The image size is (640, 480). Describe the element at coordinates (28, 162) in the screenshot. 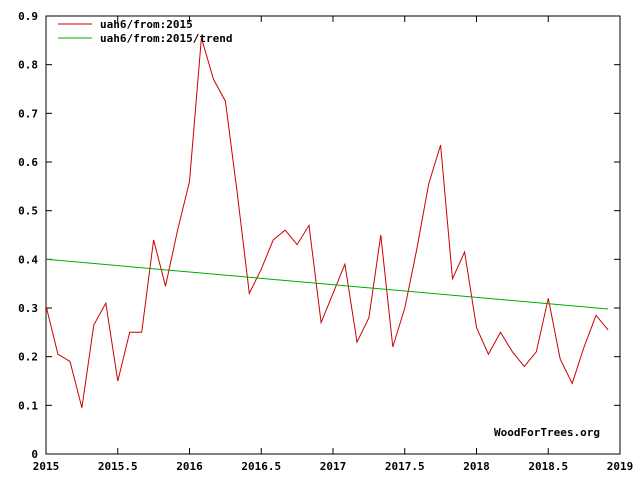

I see `y-tick-label: 0.6` at that location.